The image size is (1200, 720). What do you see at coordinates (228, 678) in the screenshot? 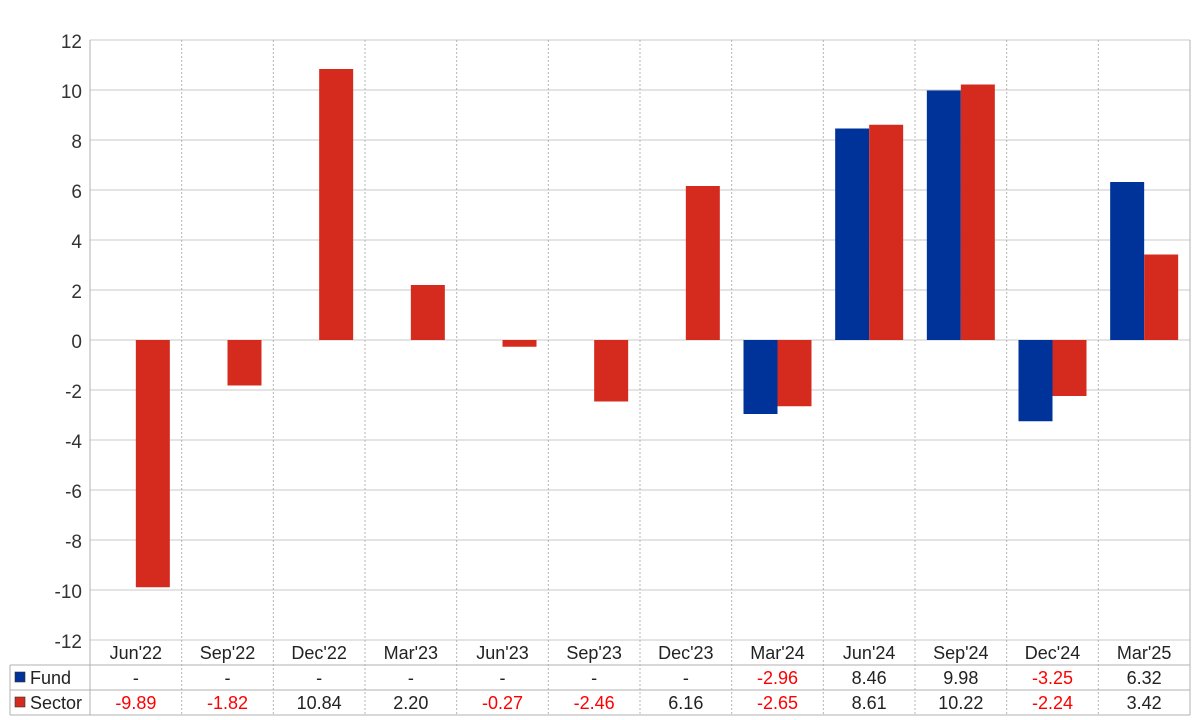
I see `data-label-fund-1: -` at bounding box center [228, 678].